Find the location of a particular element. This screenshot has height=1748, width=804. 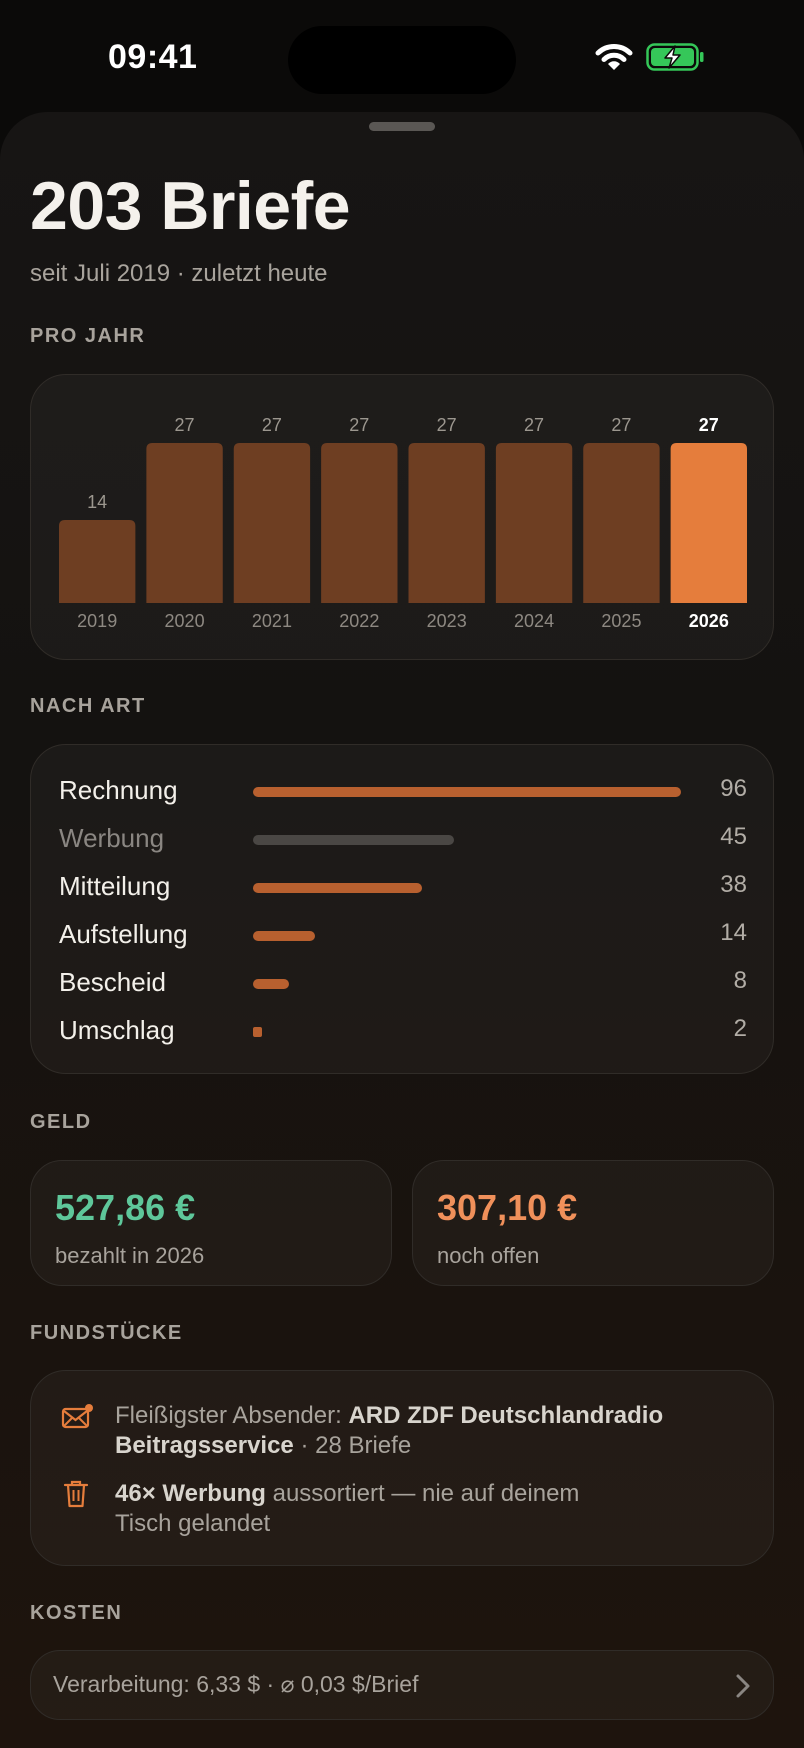

bar-value-label-2026: 27 is located at coordinates (709, 425).